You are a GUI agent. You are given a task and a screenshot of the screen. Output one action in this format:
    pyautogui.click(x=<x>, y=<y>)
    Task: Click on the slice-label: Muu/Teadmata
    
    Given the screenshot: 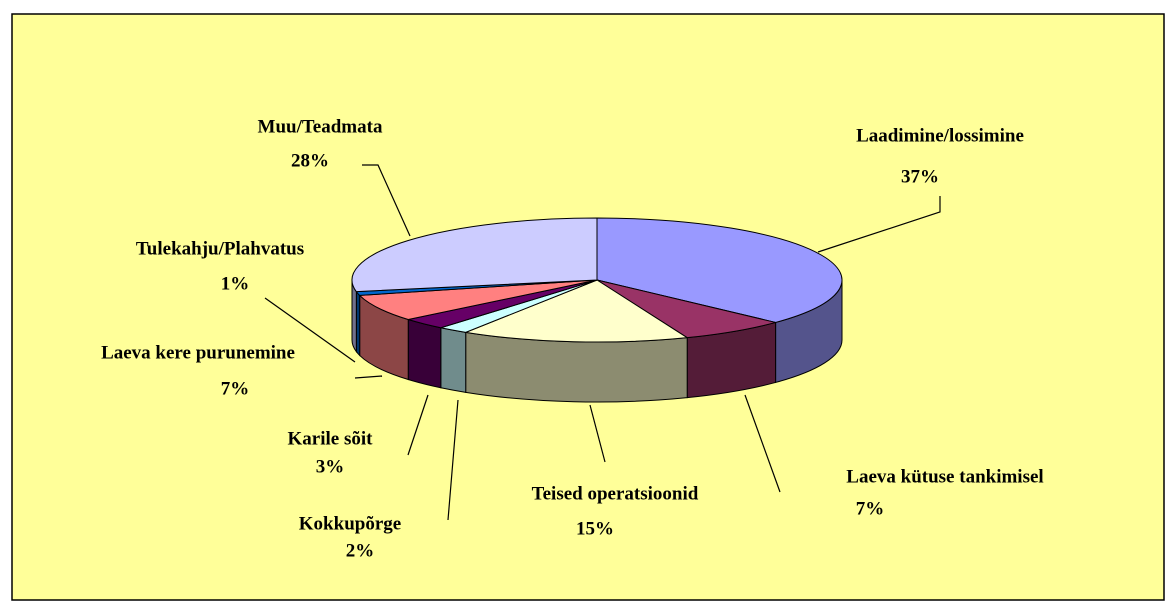 What is the action you would take?
    pyautogui.click(x=320, y=126)
    